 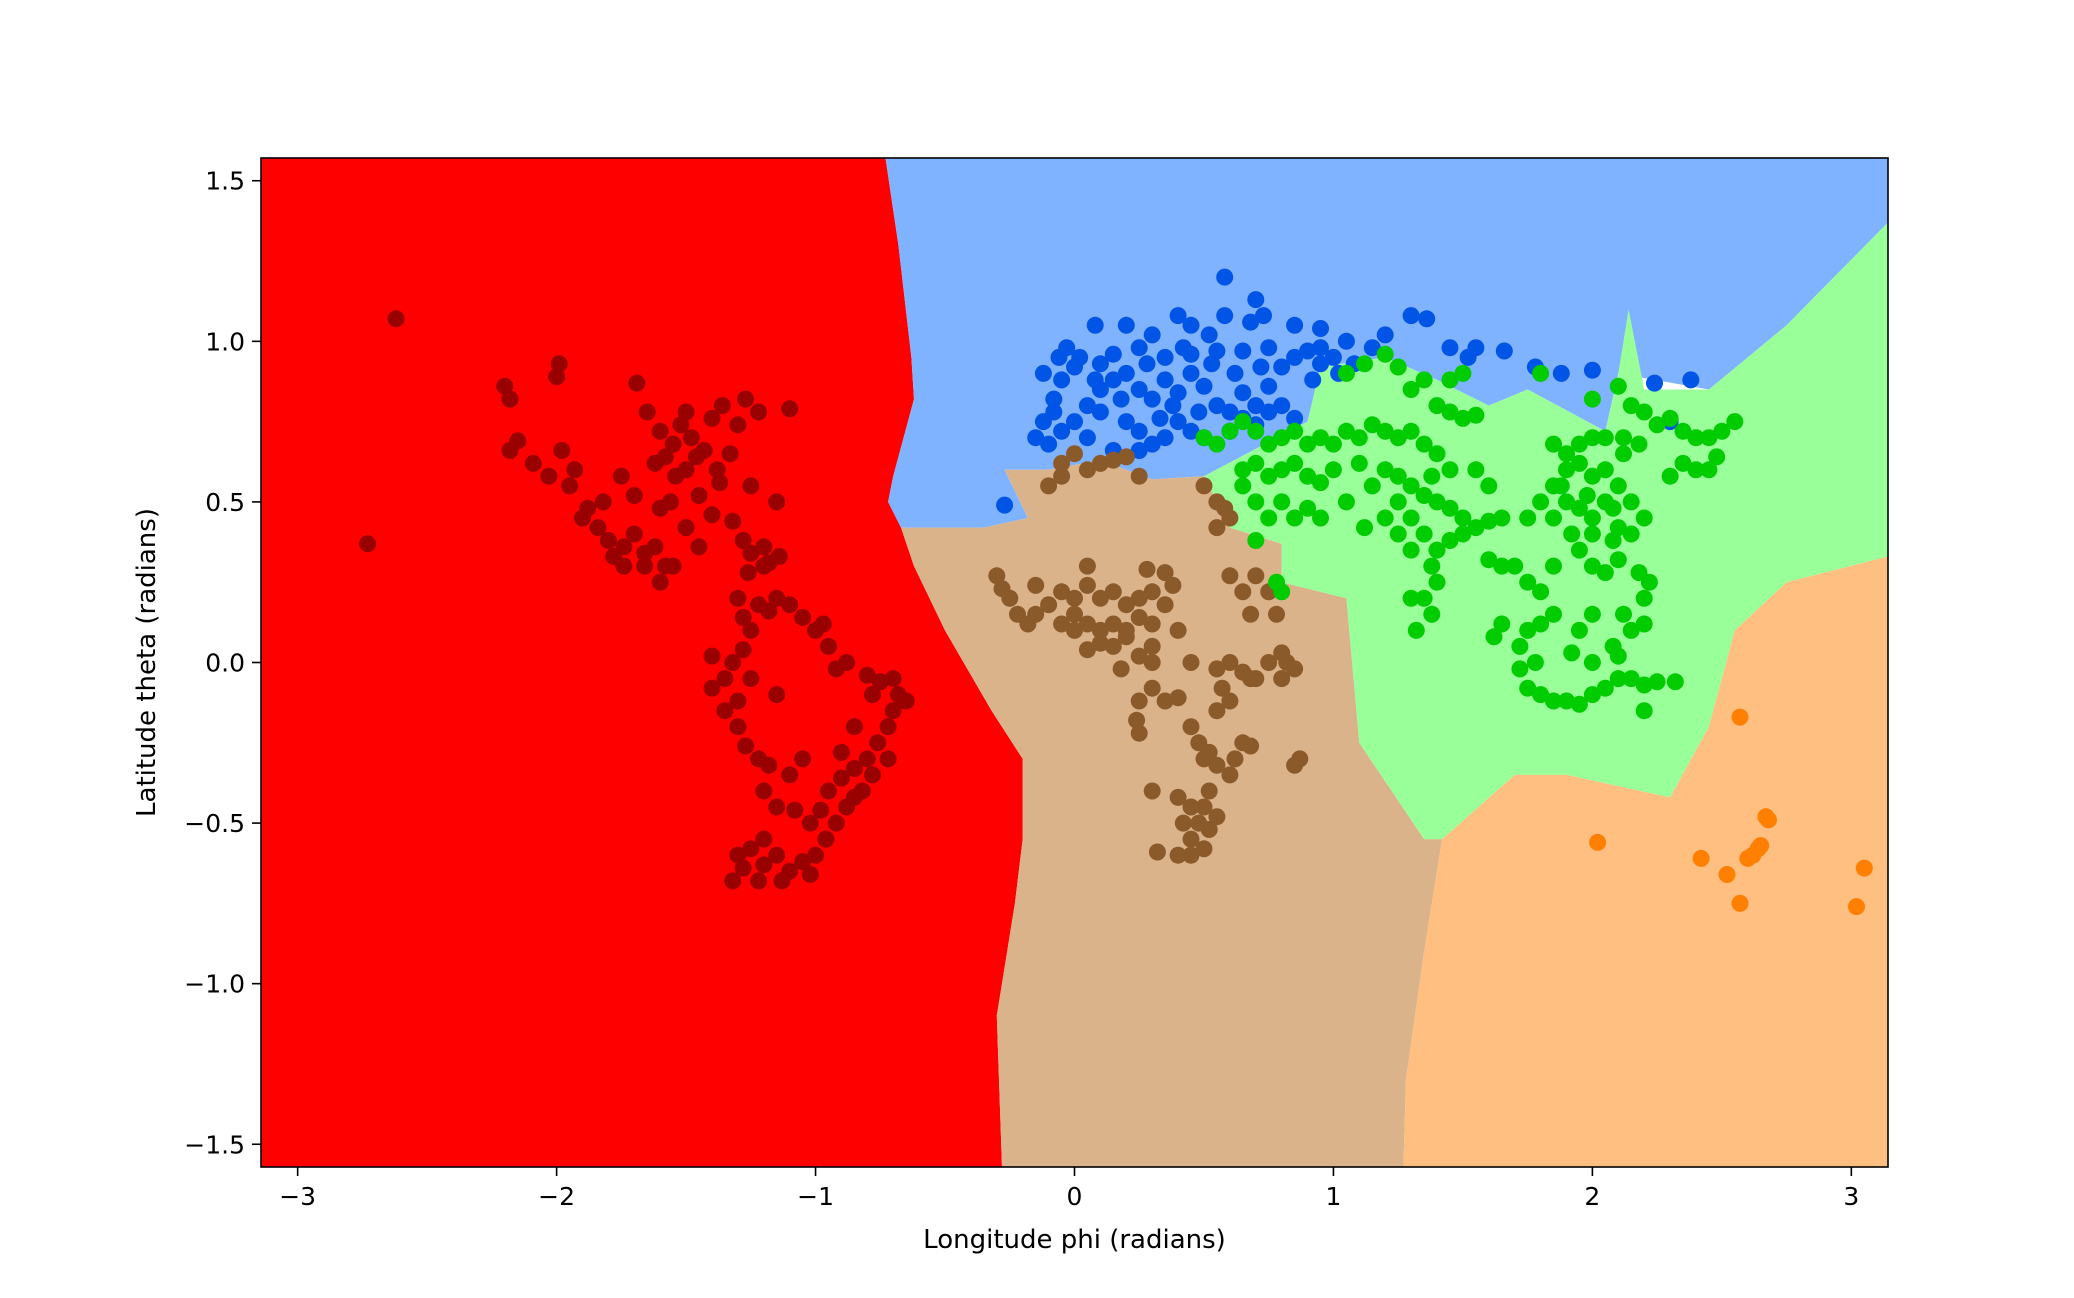 I want to click on y-axis-ticks: −1.5 −1.0 −0.5 0.0 0.5 1.0 1.5, so click(x=222, y=663).